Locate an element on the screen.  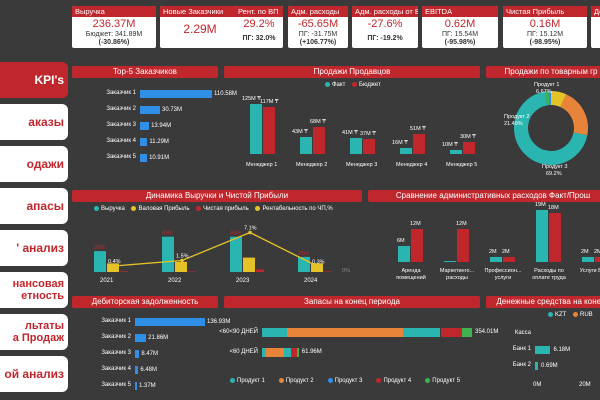
kpi-sub: ПГ: -19.2% is located at coordinates (385, 38).